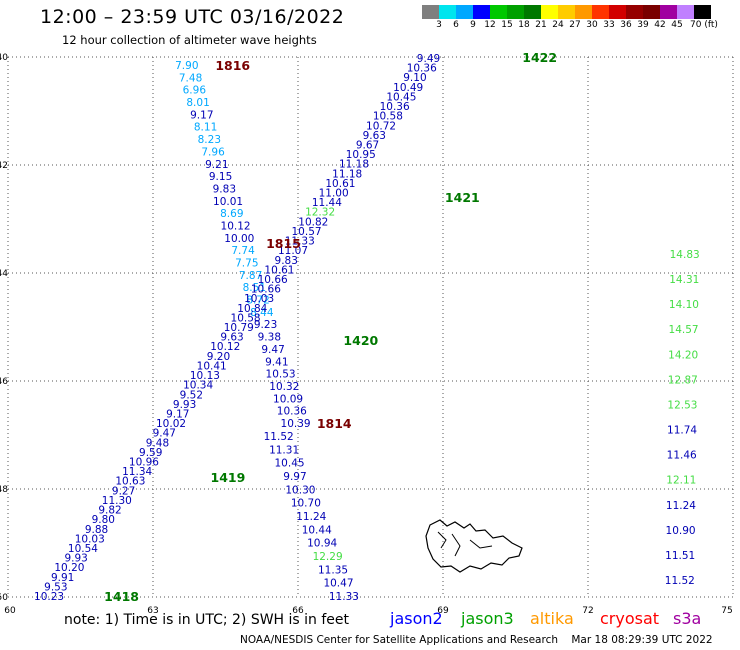 Image resolution: width=740 pixels, height=650 pixels. I want to click on wave-height-label: 14.10, so click(684, 305).